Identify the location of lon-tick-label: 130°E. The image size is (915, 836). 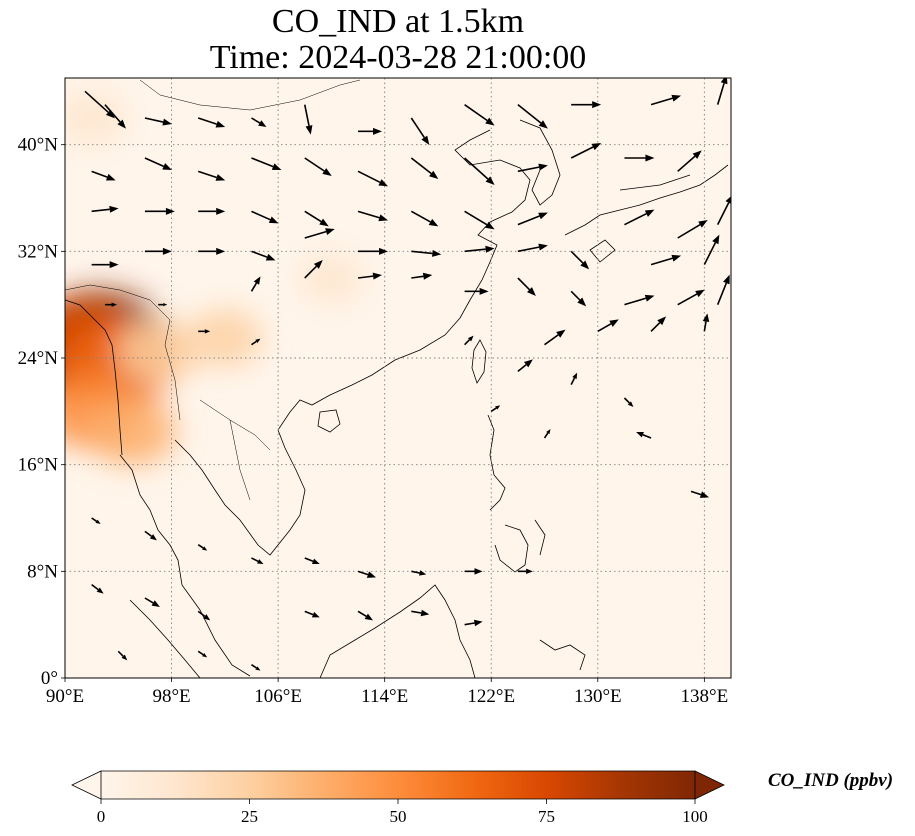
(598, 696).